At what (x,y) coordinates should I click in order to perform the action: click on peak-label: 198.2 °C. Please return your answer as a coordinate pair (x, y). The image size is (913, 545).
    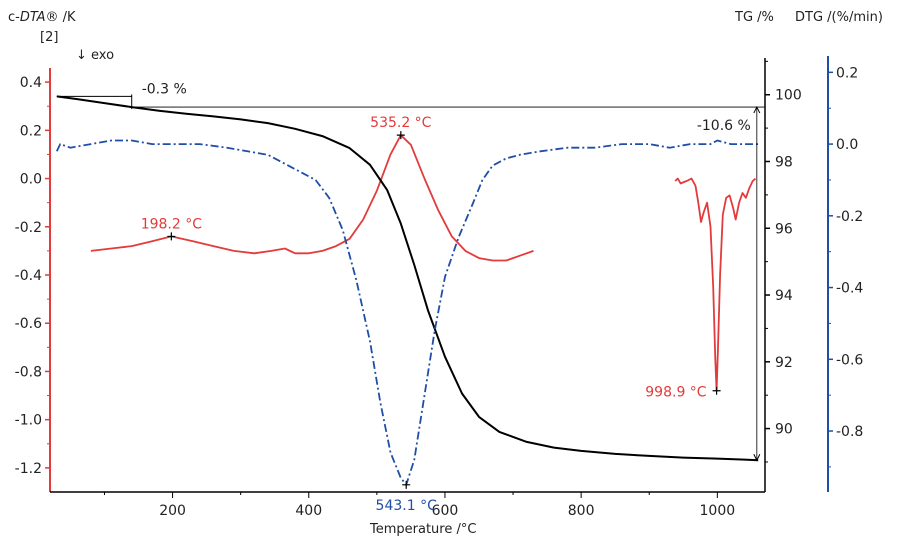
    Looking at the image, I should click on (172, 224).